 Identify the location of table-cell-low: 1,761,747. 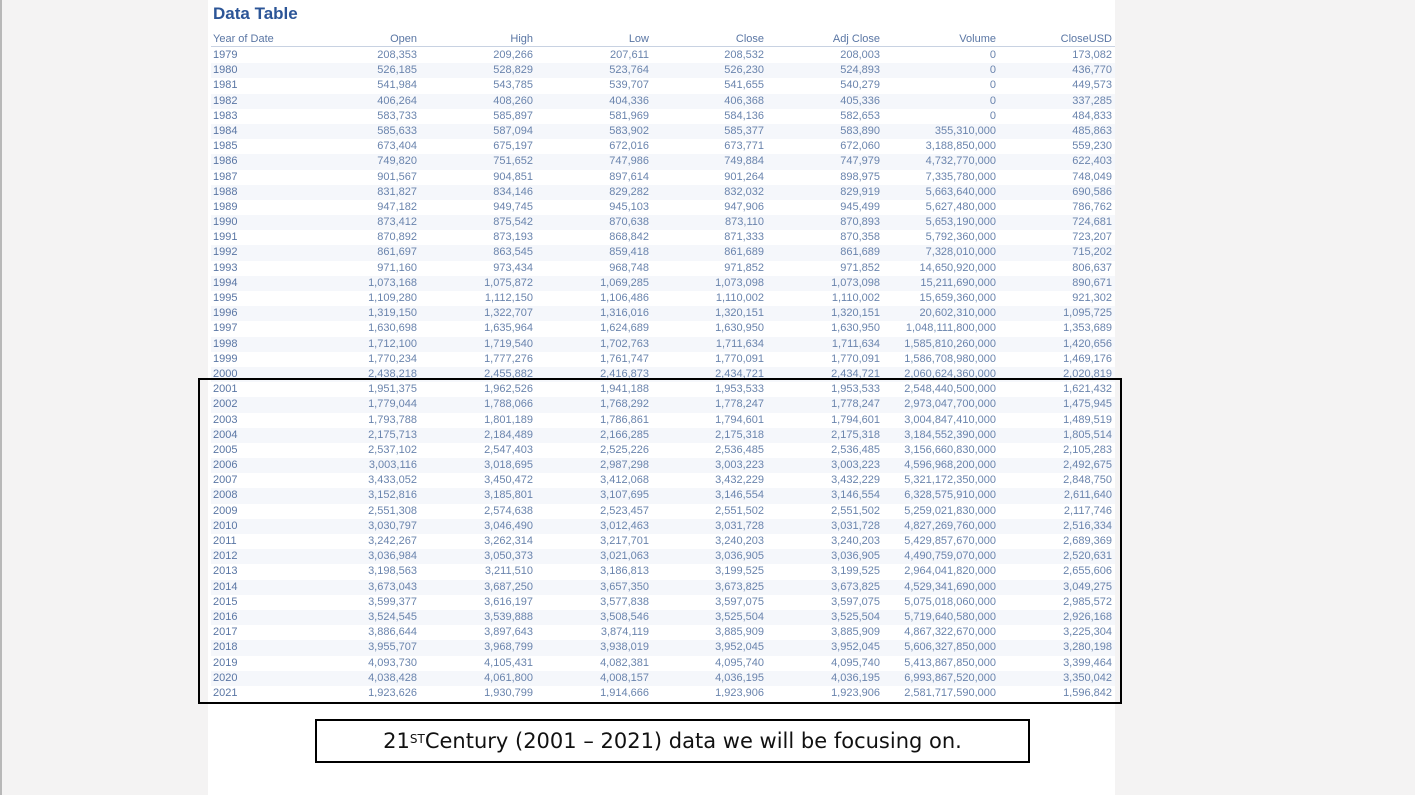
(624, 358).